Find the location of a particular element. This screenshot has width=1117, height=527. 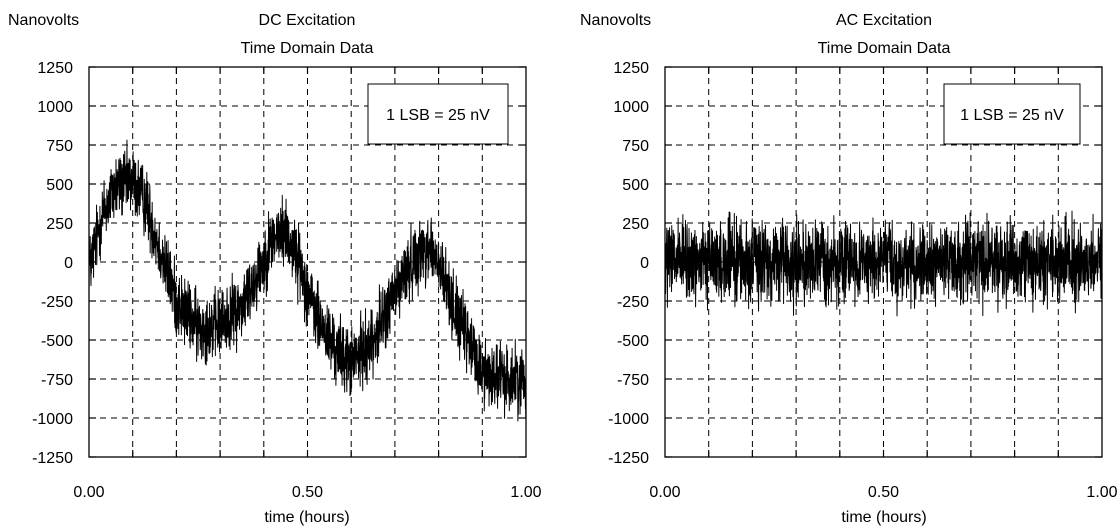

ac-annotation-box is located at coordinates (1012, 114).